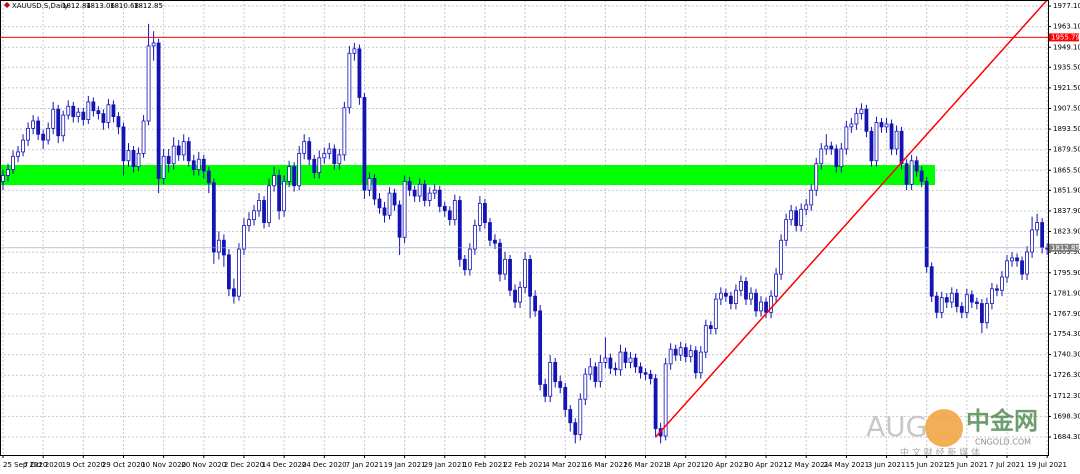 The height and width of the screenshot is (474, 1080). What do you see at coordinates (148, 6) in the screenshot?
I see `ohlc-close: 1812.85` at bounding box center [148, 6].